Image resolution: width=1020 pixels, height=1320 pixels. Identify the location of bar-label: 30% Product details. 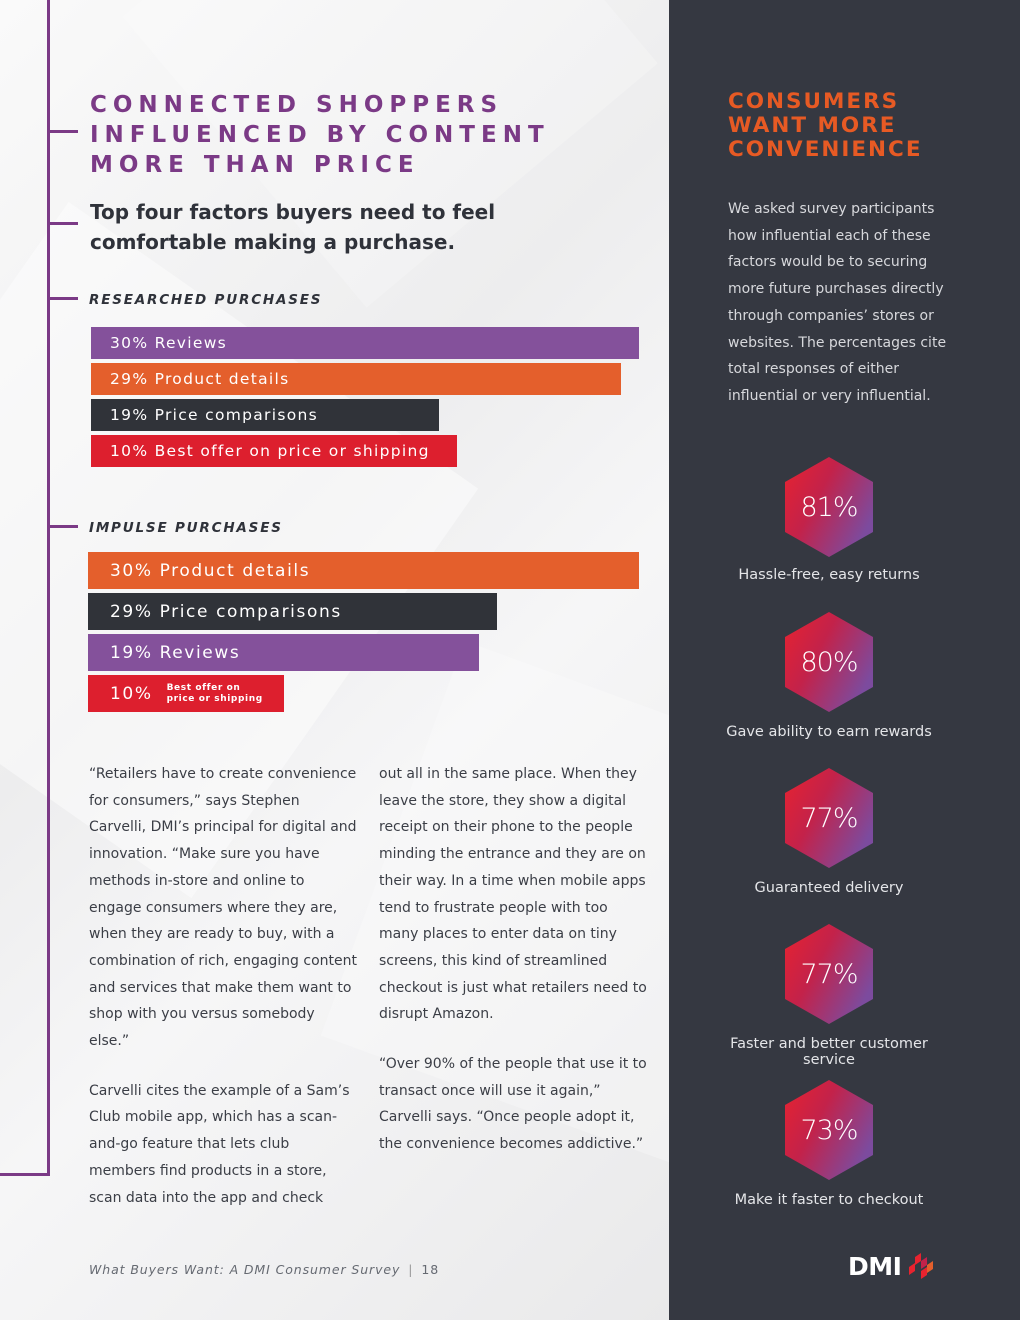
(210, 570).